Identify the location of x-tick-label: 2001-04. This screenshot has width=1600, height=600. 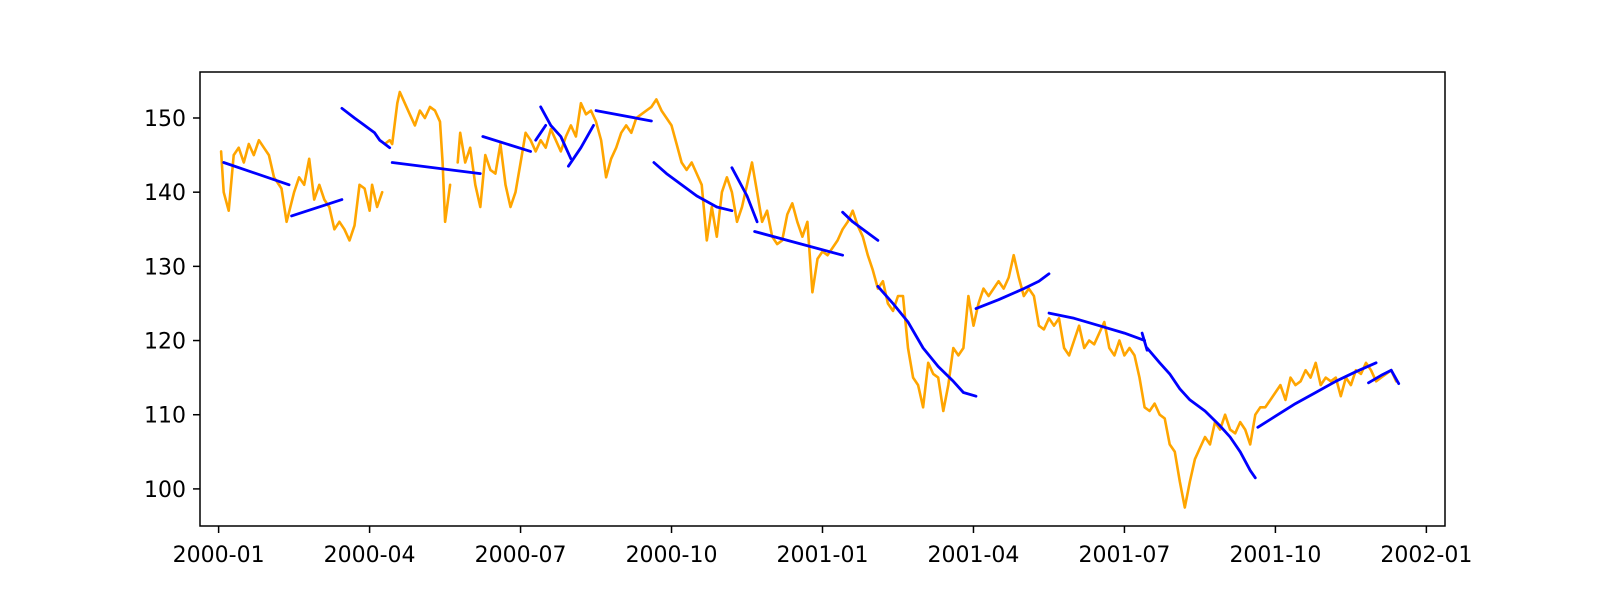
(974, 555).